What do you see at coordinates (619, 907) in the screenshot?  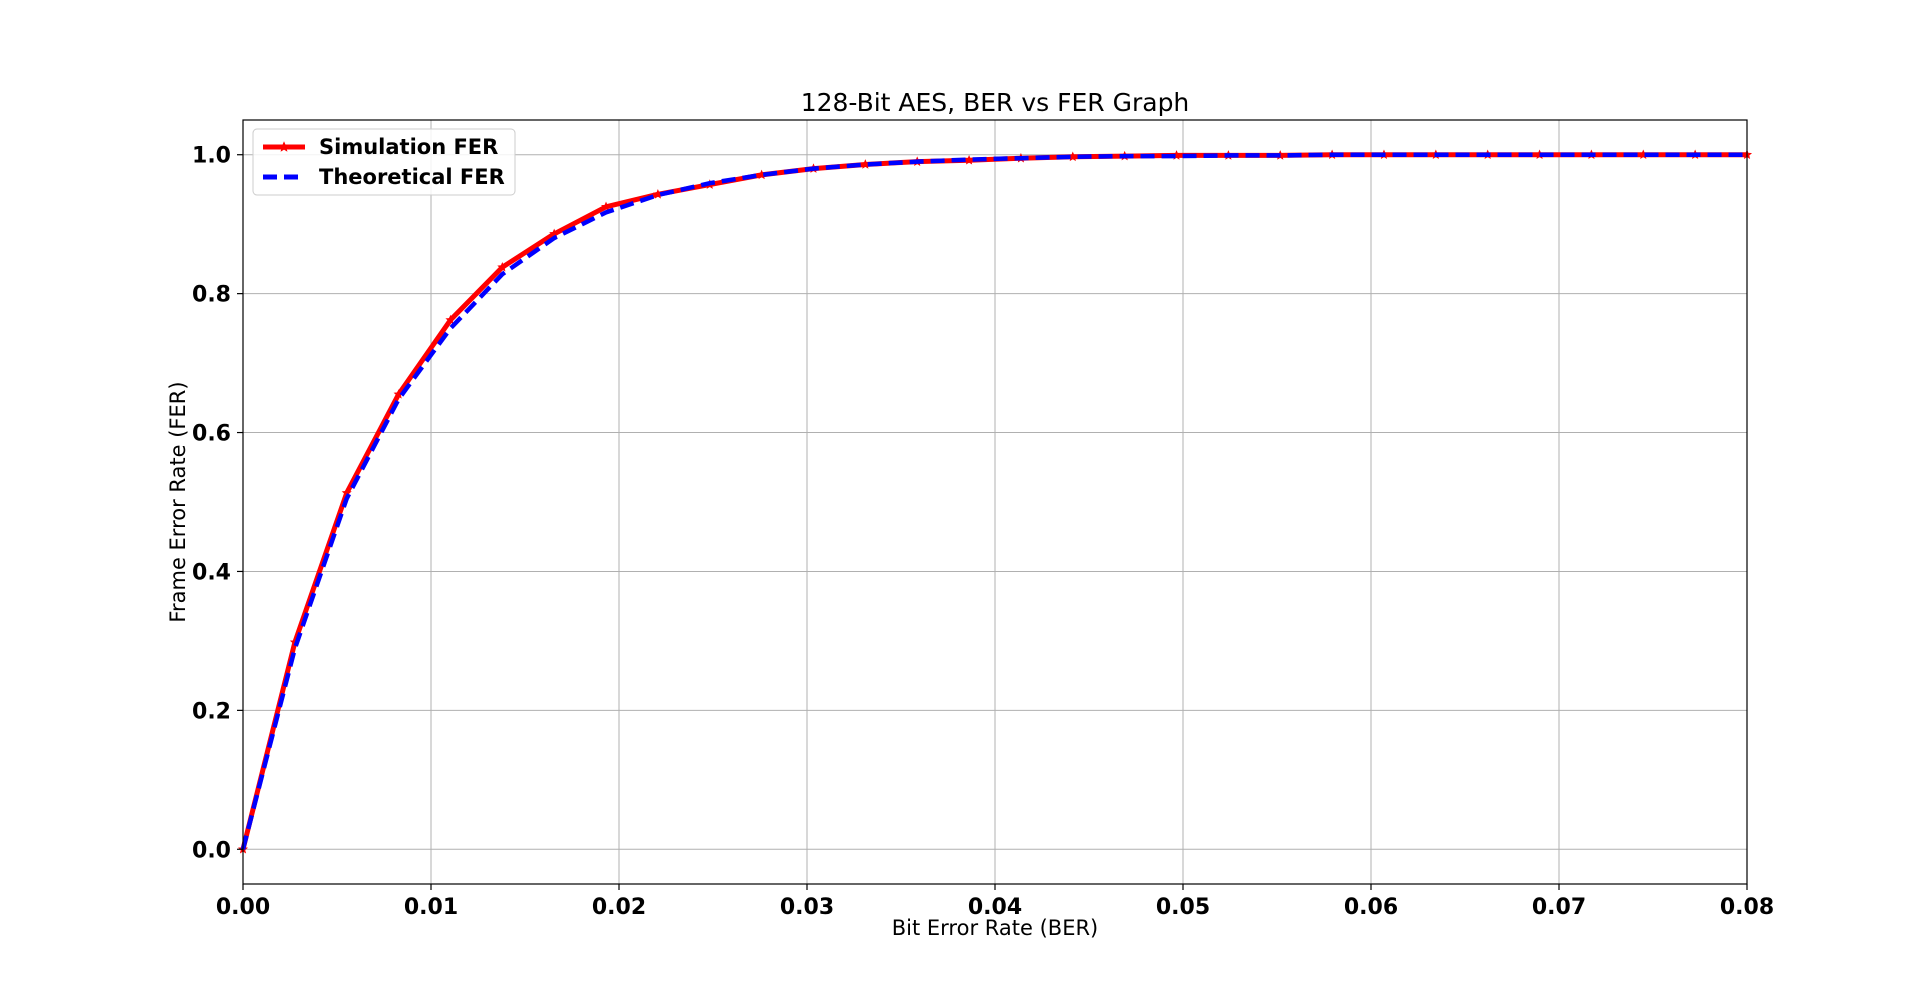 I see `x-tick-label: 0.02` at bounding box center [619, 907].